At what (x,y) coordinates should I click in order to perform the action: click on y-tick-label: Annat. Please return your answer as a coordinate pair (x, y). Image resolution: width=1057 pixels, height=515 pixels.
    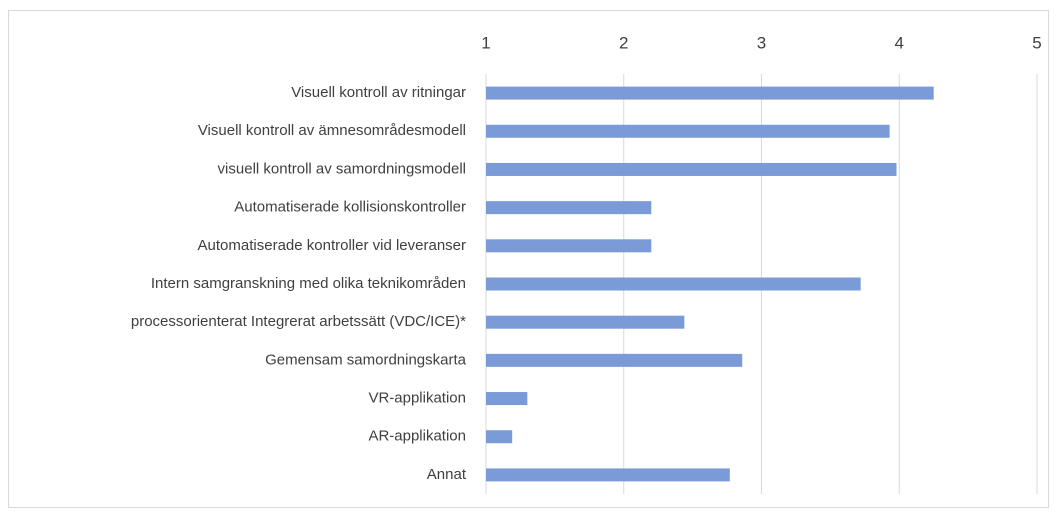
    Looking at the image, I should click on (447, 474).